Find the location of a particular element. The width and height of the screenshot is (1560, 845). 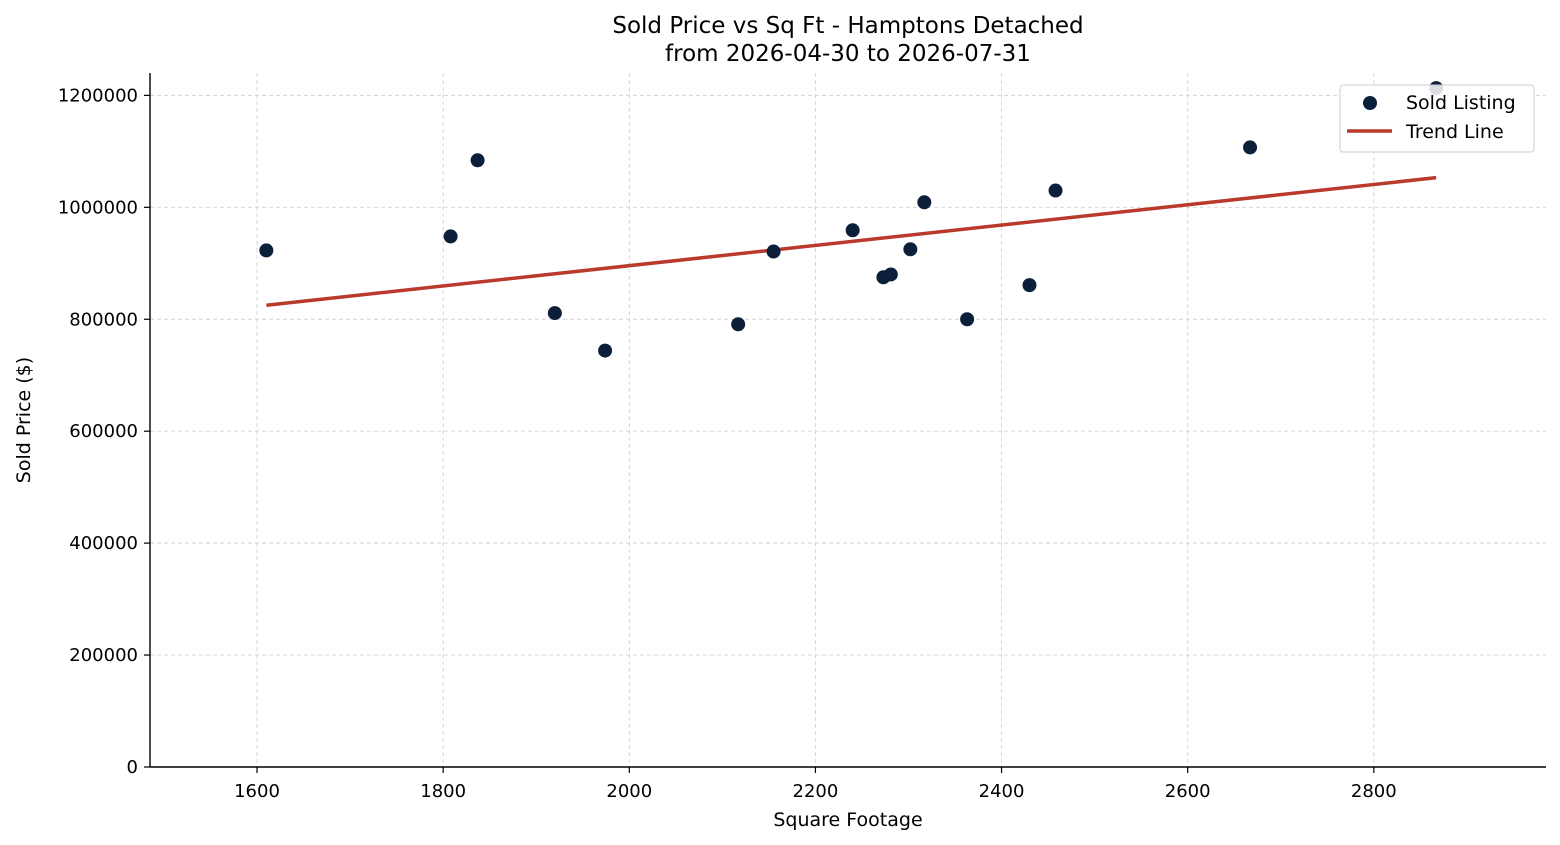

x-axis-label: Square Footage is located at coordinates (847, 820).